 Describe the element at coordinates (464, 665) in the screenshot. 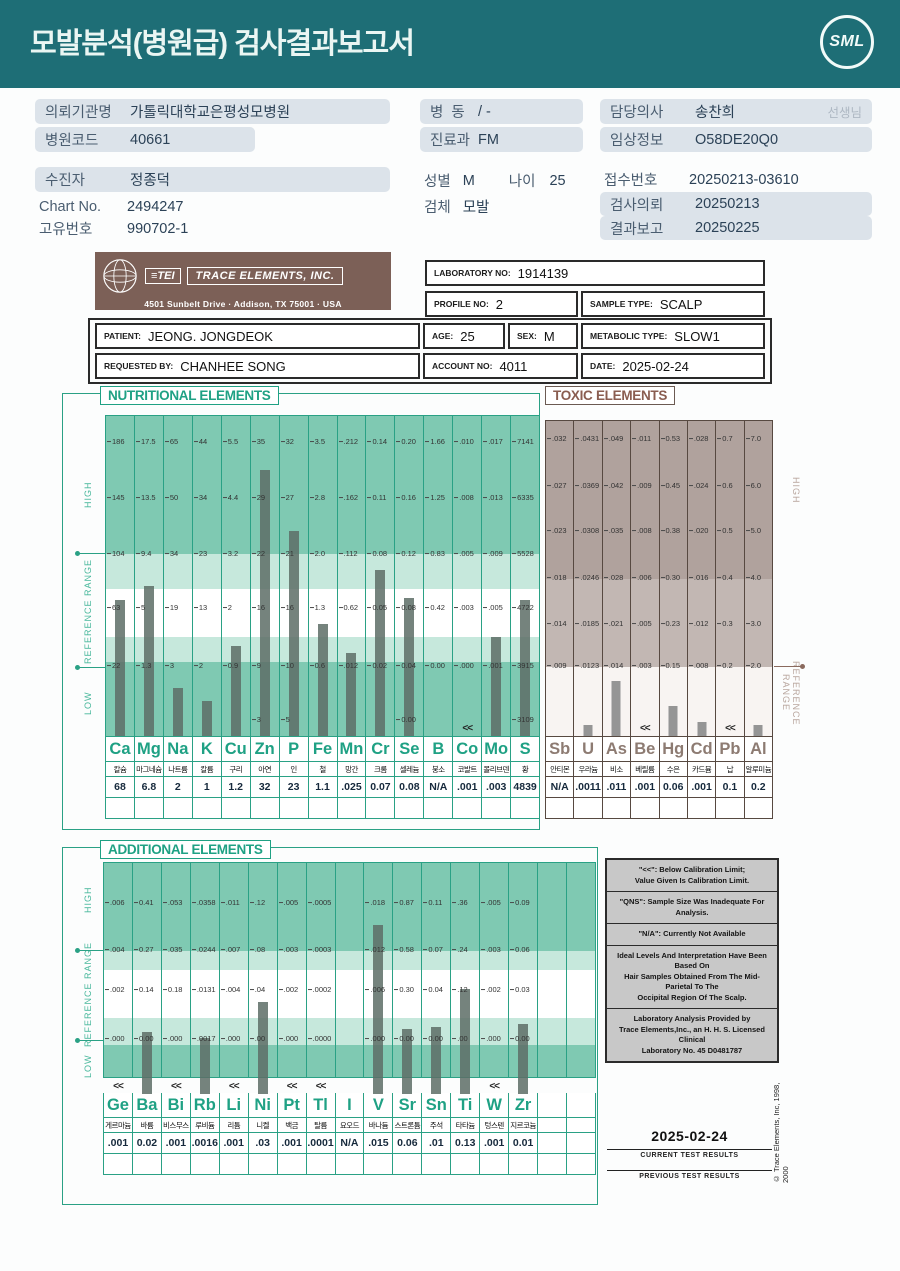

I see `scale-label: .000` at that location.